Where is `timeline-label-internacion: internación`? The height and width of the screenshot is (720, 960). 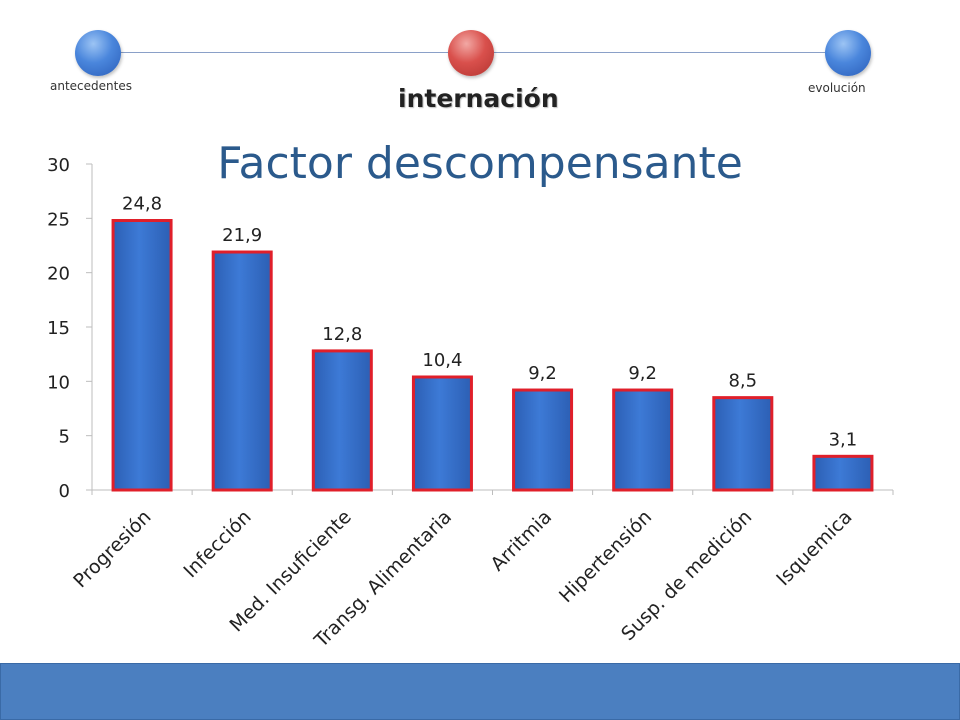
timeline-label-internacion: internación is located at coordinates (478, 98).